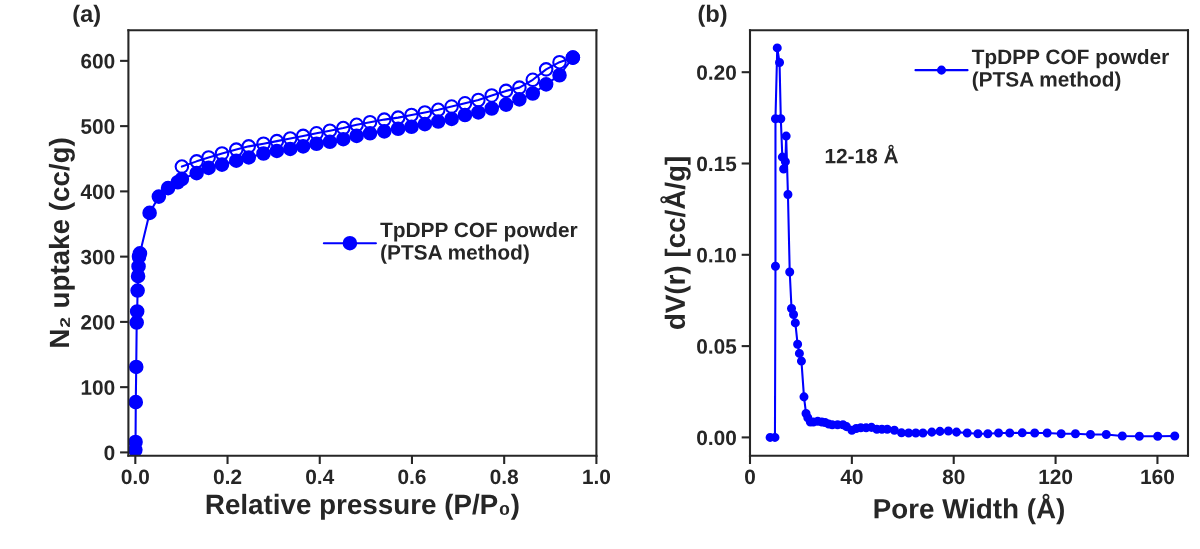  I want to click on x-tick-label: 160, so click(1157, 477).